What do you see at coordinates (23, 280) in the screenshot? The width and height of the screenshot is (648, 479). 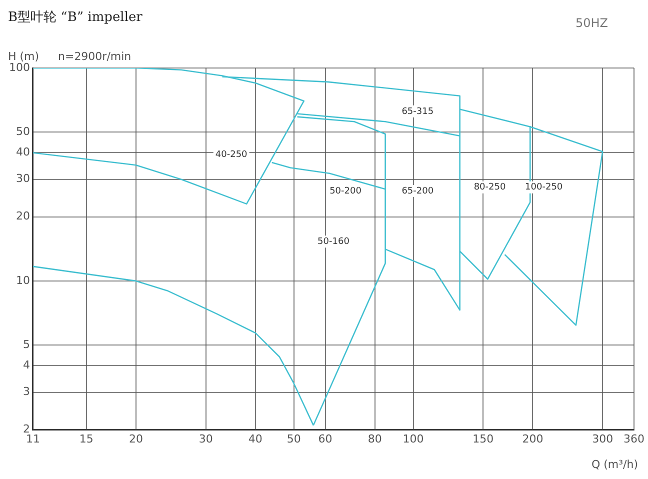 I see `y-tick-label: 10` at bounding box center [23, 280].